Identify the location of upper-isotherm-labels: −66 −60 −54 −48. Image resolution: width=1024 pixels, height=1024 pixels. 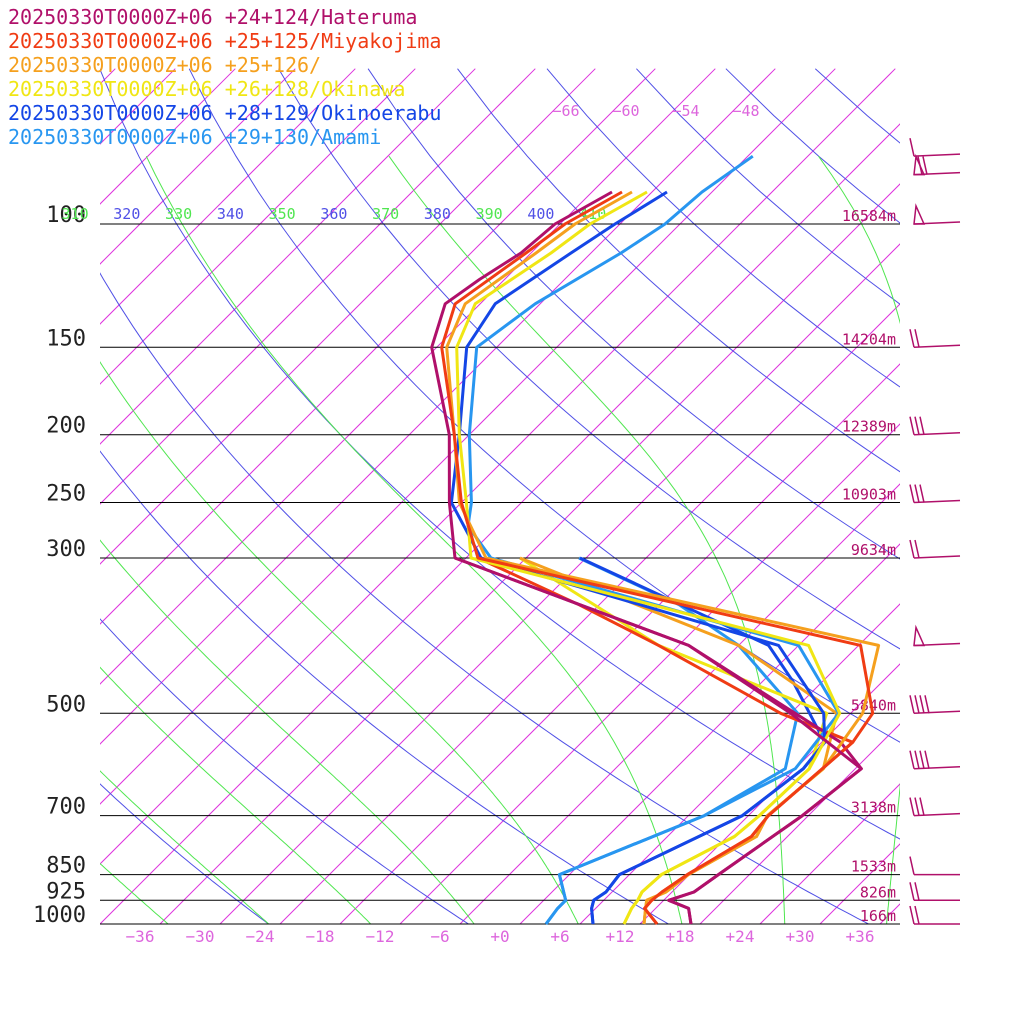
(655, 111).